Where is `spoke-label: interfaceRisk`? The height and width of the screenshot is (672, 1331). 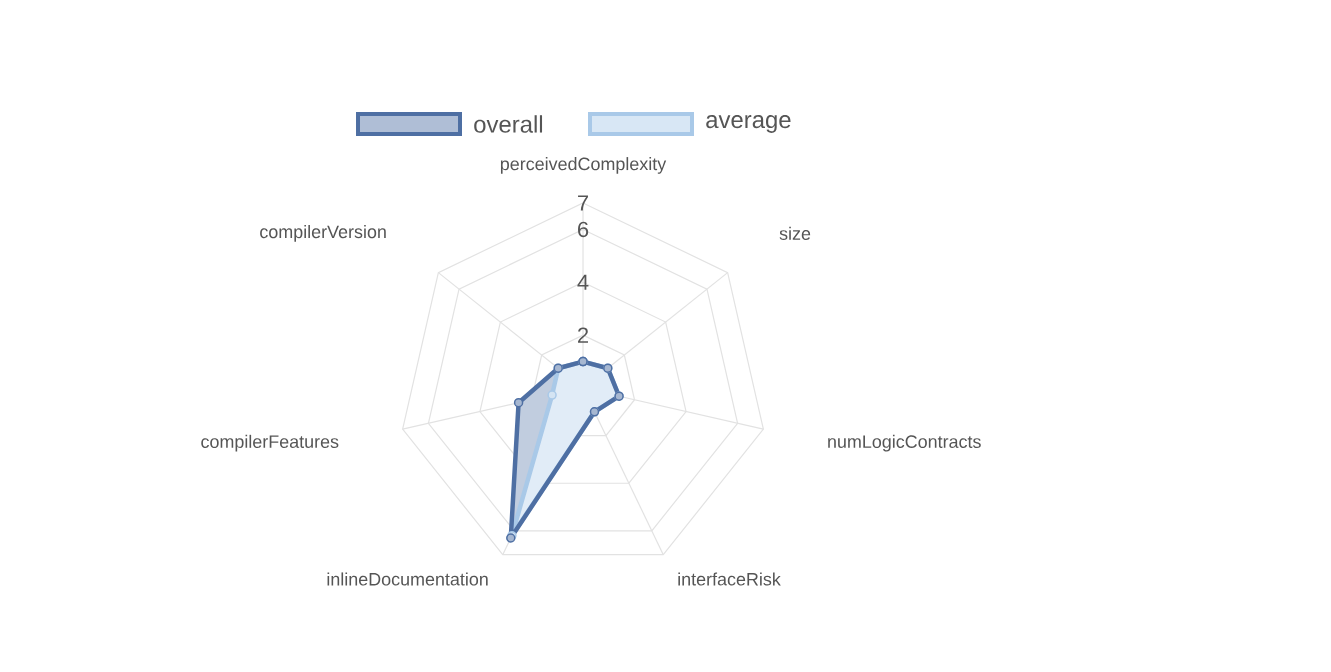 spoke-label: interfaceRisk is located at coordinates (729, 579).